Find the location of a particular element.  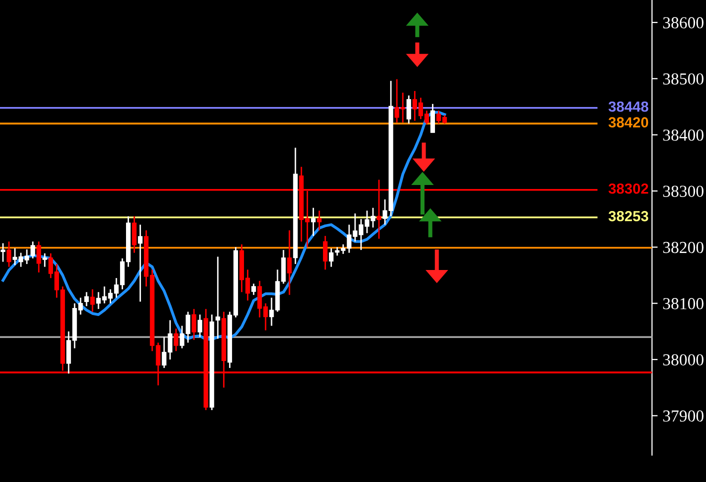

y-tick-label: 37900 is located at coordinates (683, 416).